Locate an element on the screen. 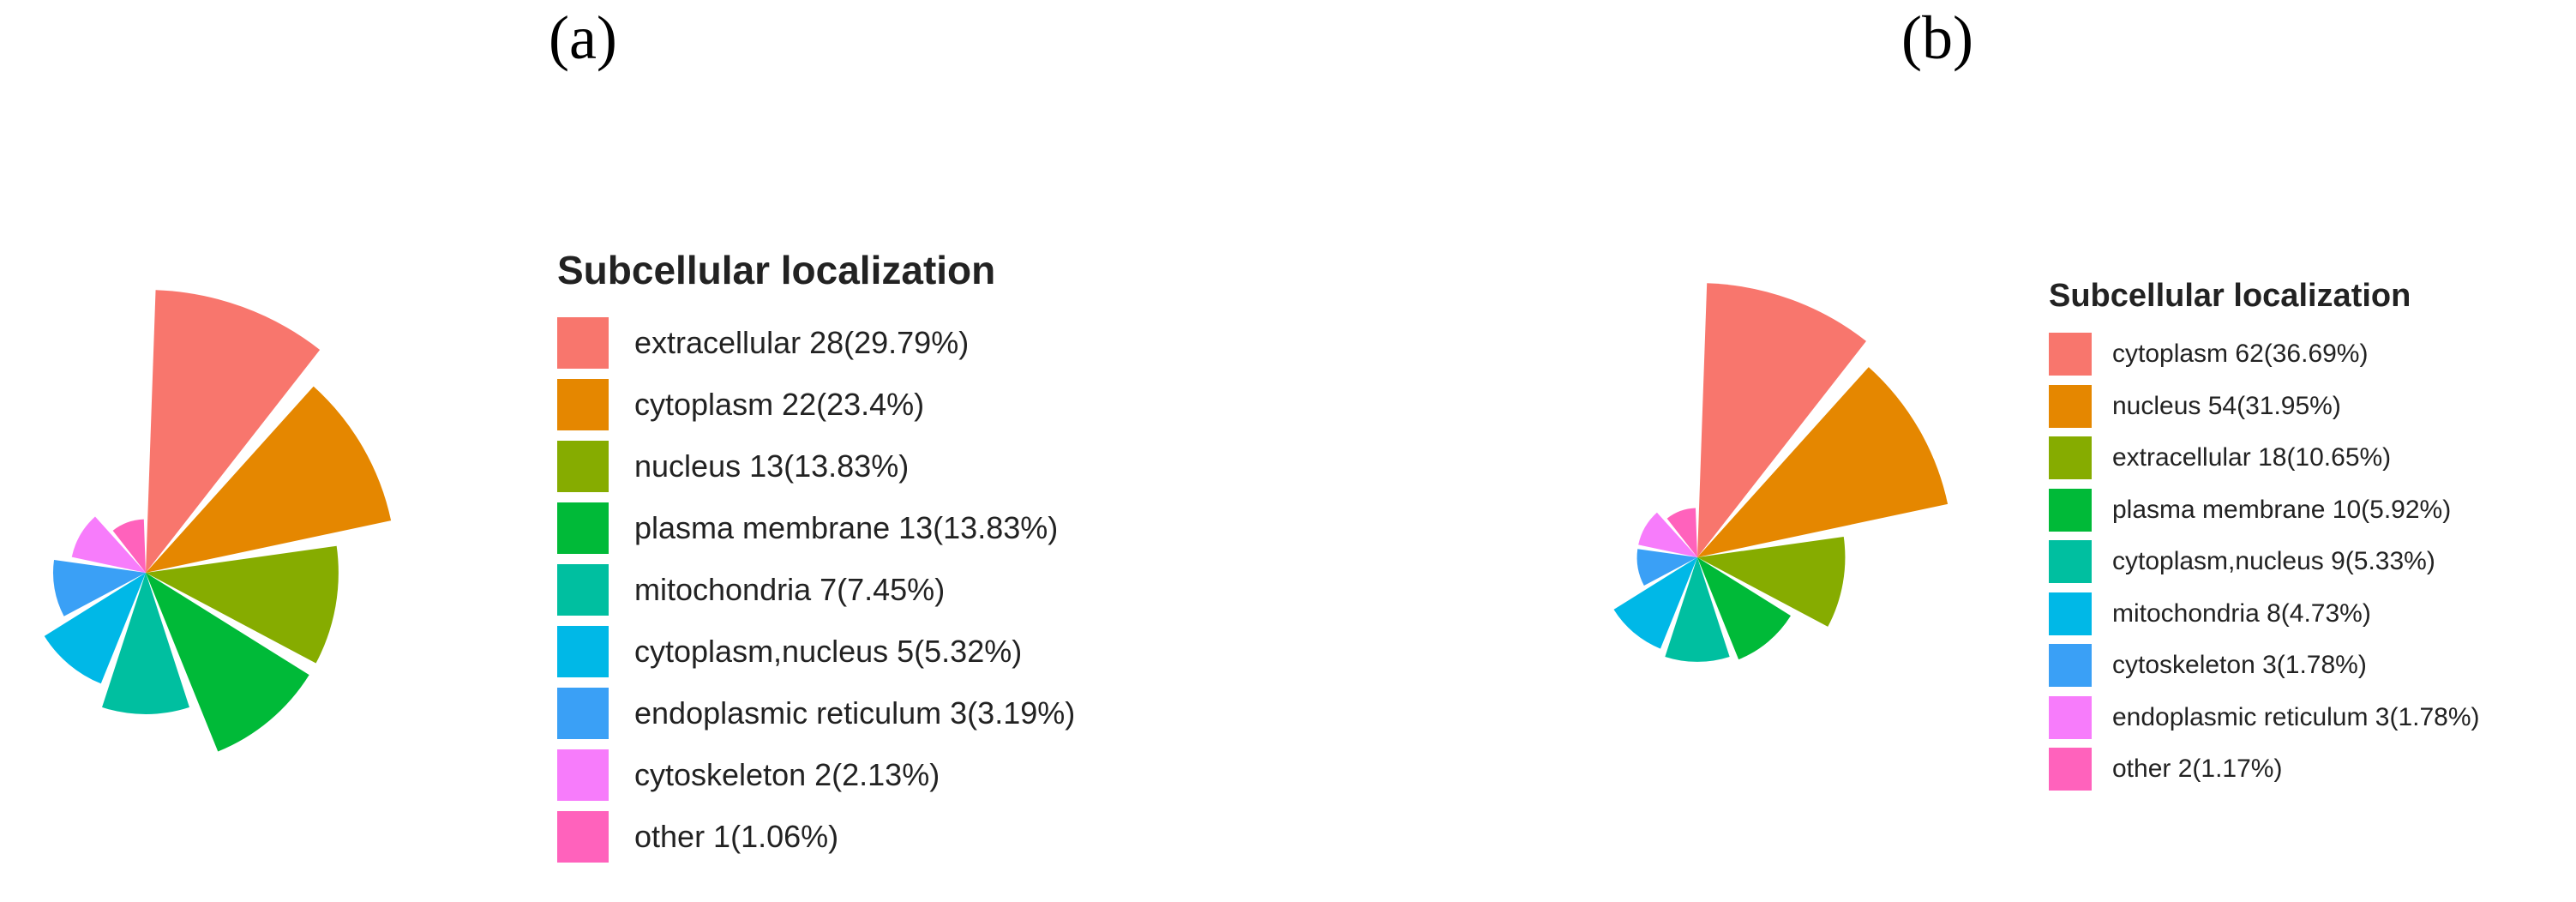 Image resolution: width=2576 pixels, height=902 pixels. legend-item: mitochondria 7(7.45%) is located at coordinates (816, 590).